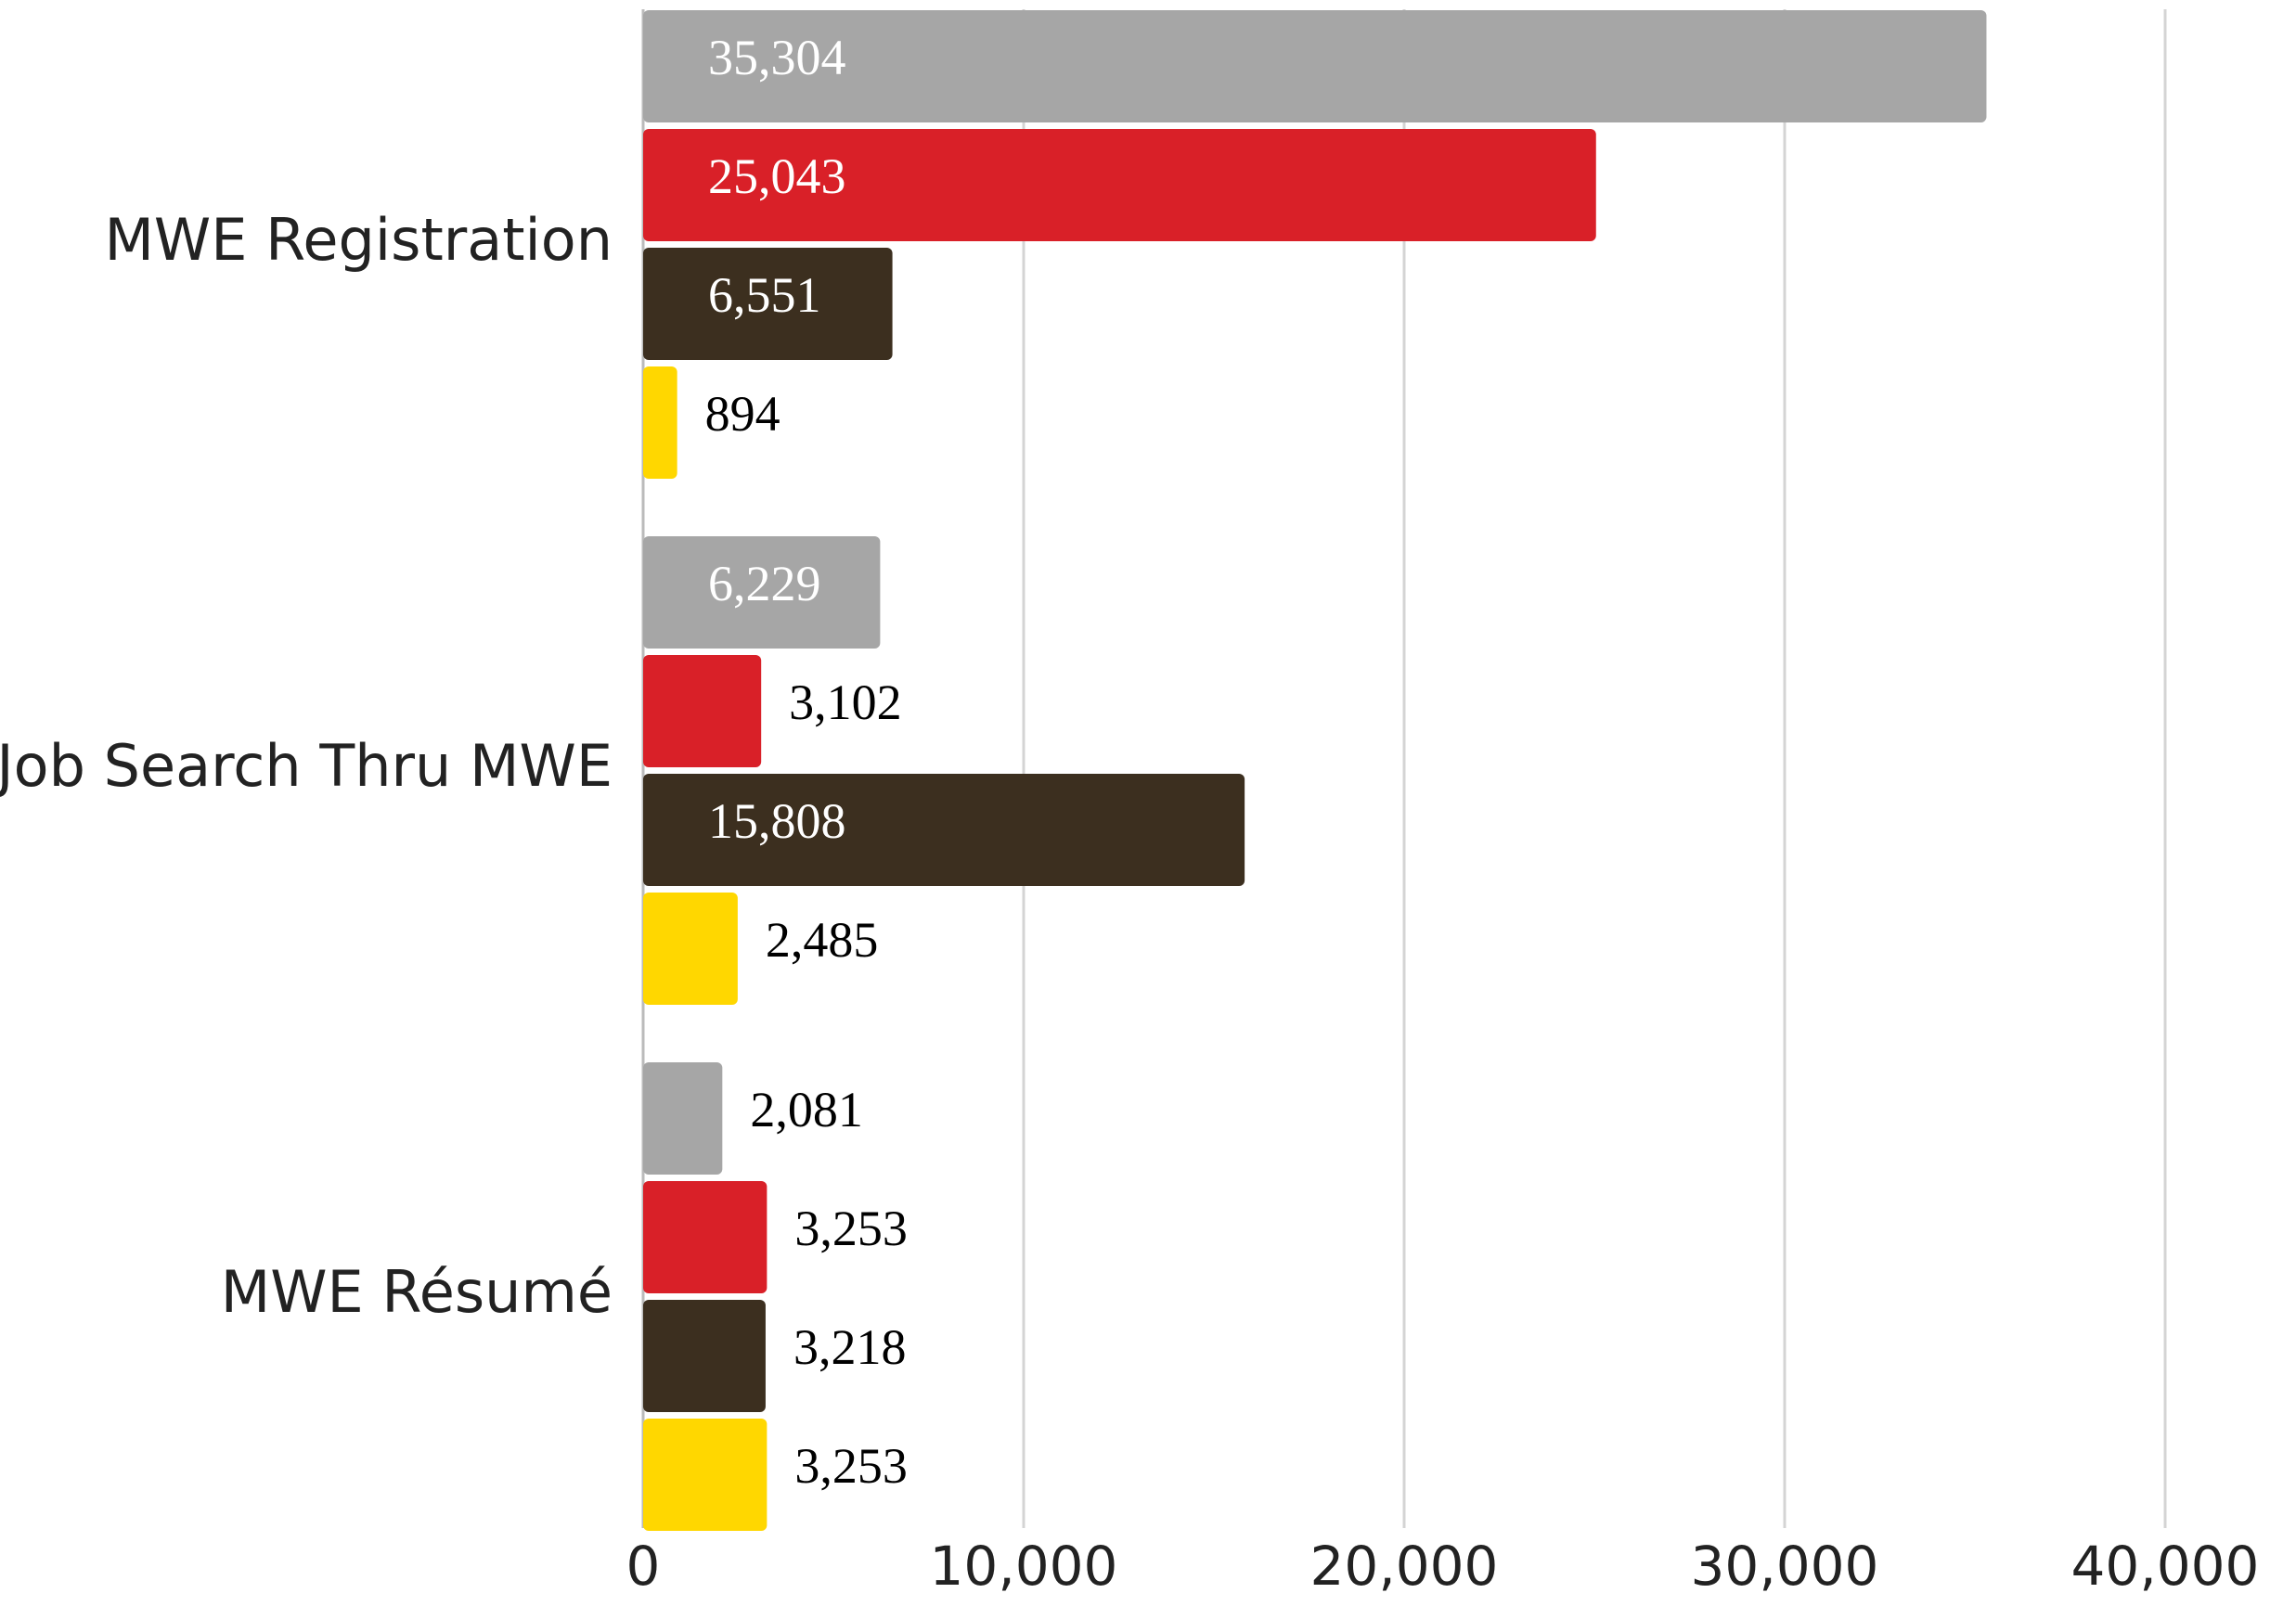 This screenshot has width=2296, height=1606. What do you see at coordinates (777, 176) in the screenshot?
I see `value-label: 25,043` at bounding box center [777, 176].